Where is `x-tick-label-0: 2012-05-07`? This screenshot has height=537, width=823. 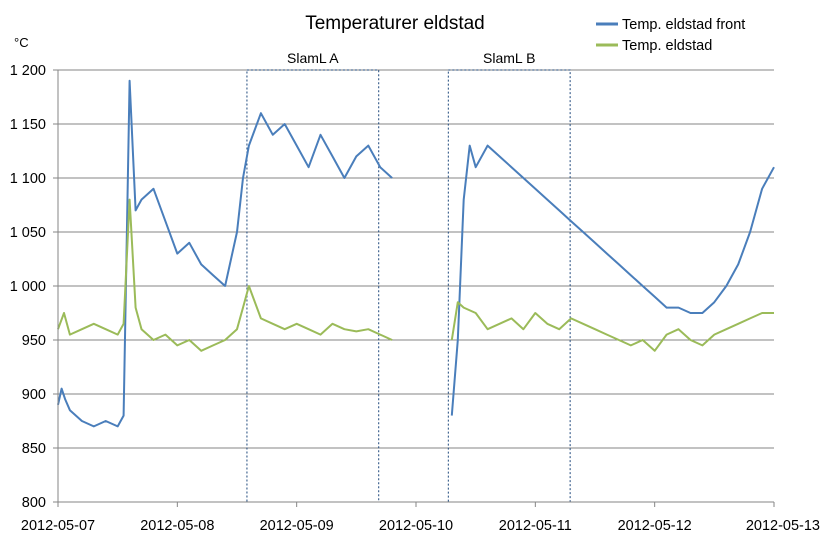
x-tick-label-0: 2012-05-07 is located at coordinates (58, 526).